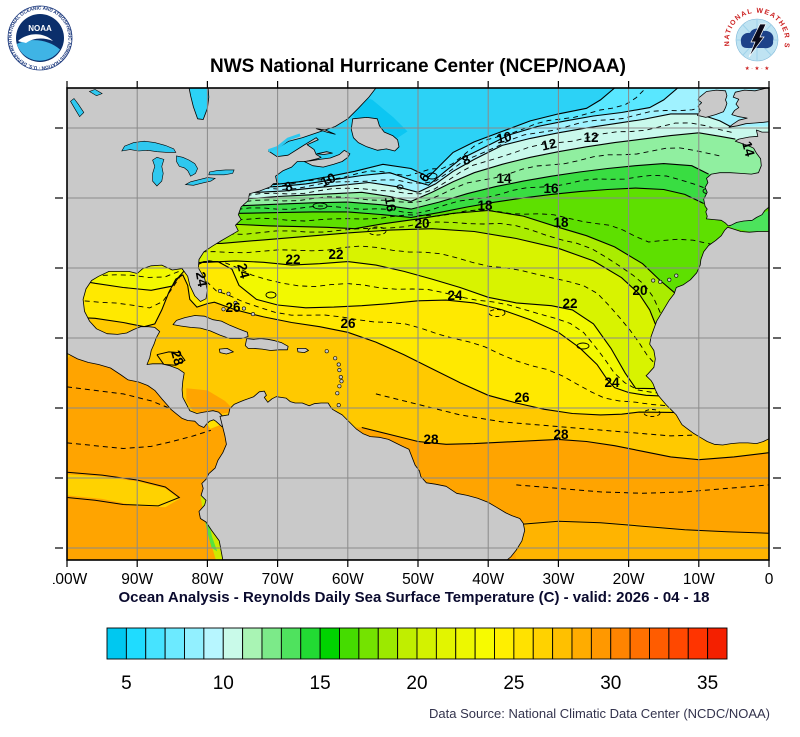 This screenshot has height=737, width=800. Describe the element at coordinates (210, 327) in the screenshot. I see `cuba` at that location.